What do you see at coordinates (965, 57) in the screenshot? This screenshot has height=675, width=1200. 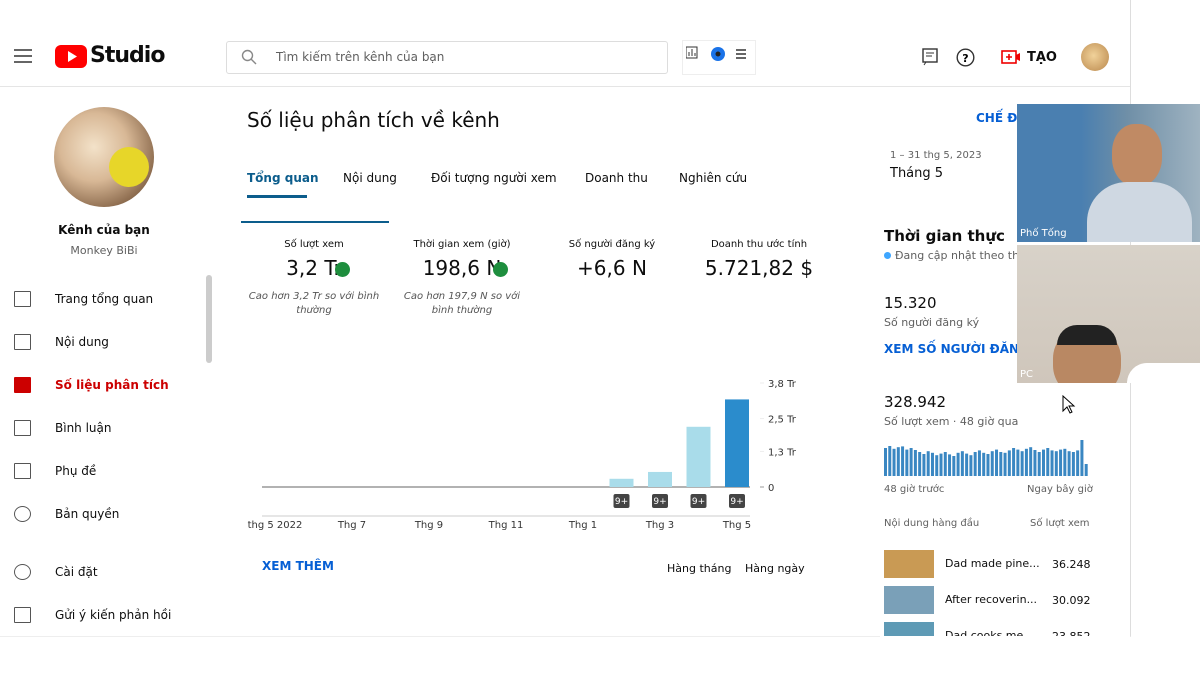 I see `help-icon: ?` at bounding box center [965, 57].